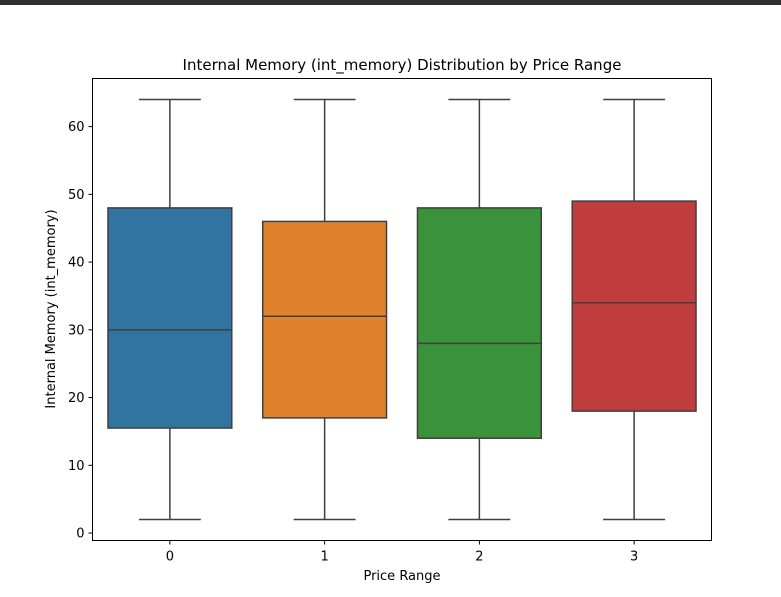  Describe the element at coordinates (401, 576) in the screenshot. I see `x-axis-label: Price Range` at that location.